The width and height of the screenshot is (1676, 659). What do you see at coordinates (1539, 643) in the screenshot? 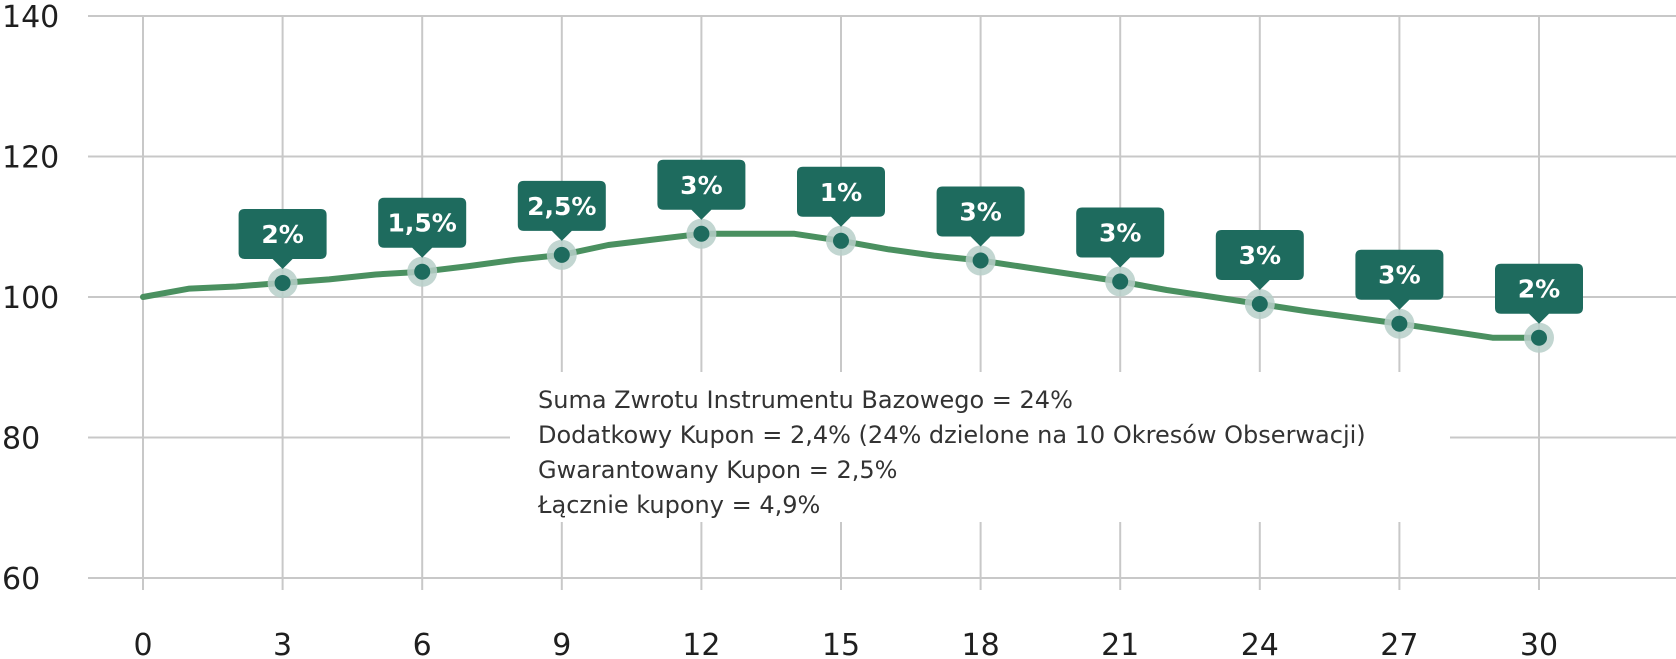
I see `x-tick-label: 30` at bounding box center [1539, 643].